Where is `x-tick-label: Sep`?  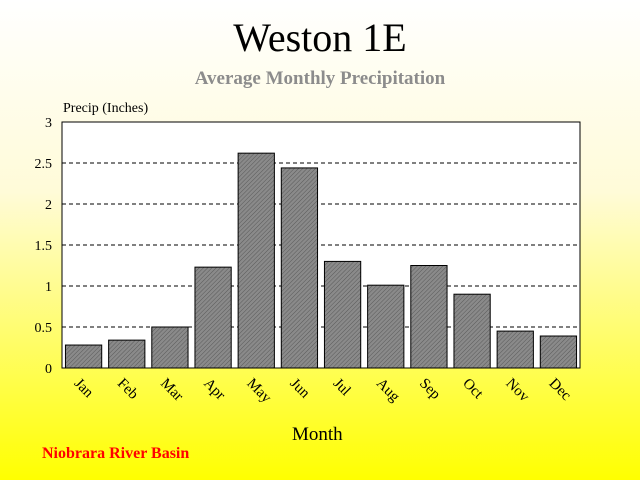 x-tick-label: Sep is located at coordinates (429, 389).